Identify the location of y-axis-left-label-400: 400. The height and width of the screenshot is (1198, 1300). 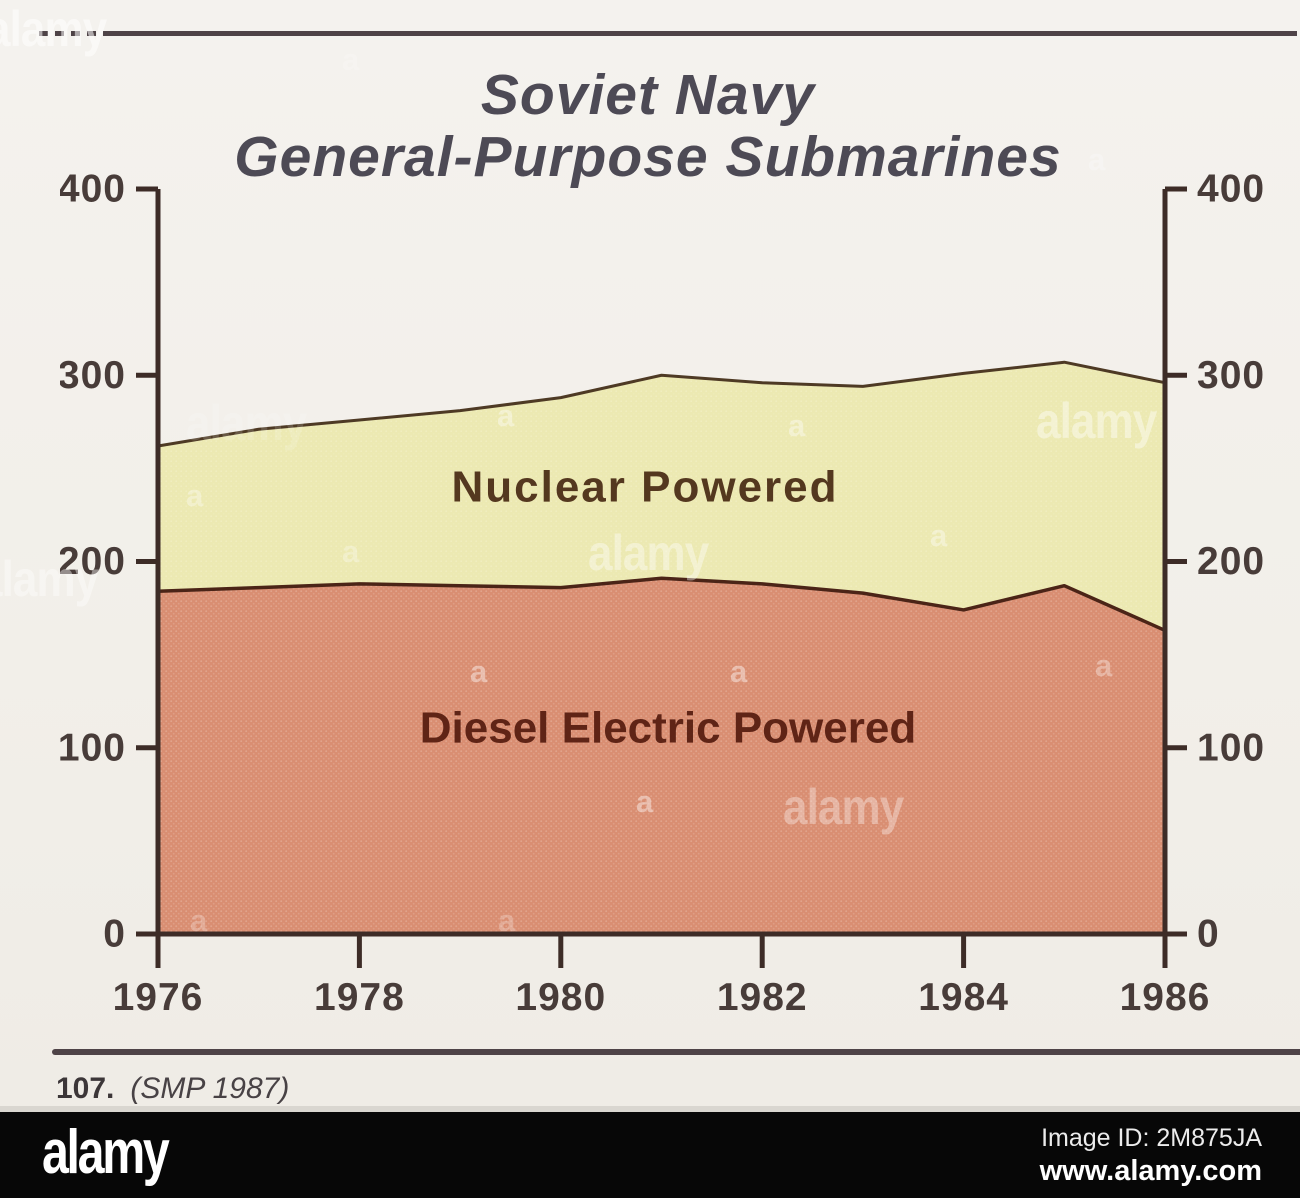
(93, 189).